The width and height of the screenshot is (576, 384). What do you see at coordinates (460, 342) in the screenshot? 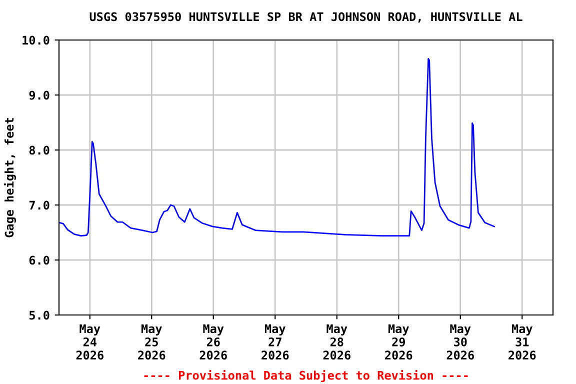
I see `x-tick-label: May 30 2026` at bounding box center [460, 342].